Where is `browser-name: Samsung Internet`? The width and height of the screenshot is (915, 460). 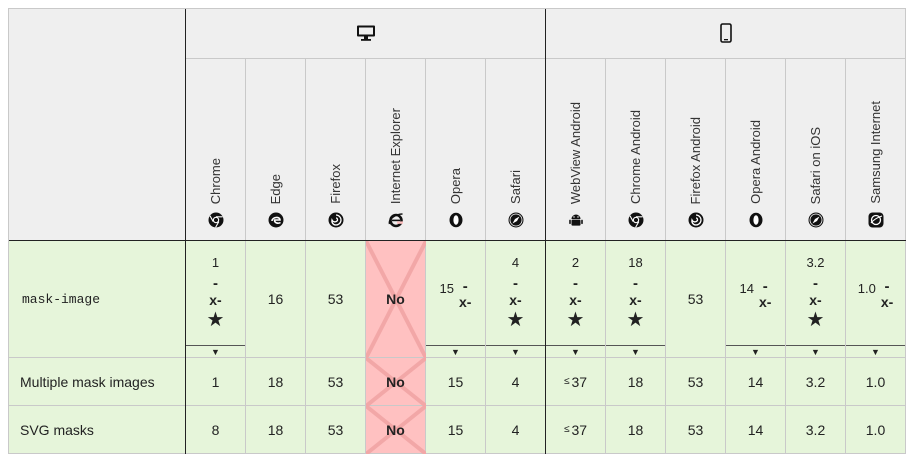
browser-name: Samsung Internet is located at coordinates (875, 152).